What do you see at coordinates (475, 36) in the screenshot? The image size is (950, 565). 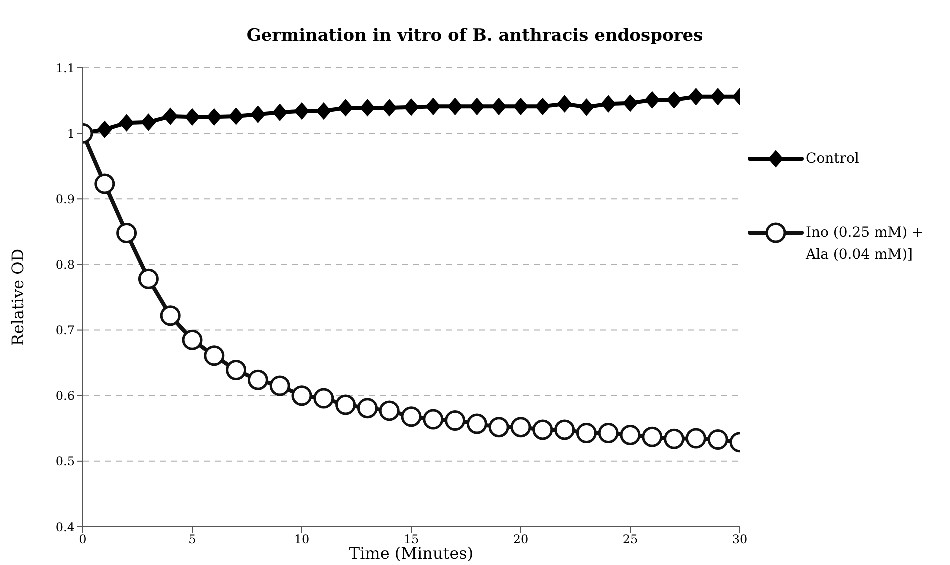 I see `chart-title: Germination in vitro of B. anthracis endospores` at bounding box center [475, 36].